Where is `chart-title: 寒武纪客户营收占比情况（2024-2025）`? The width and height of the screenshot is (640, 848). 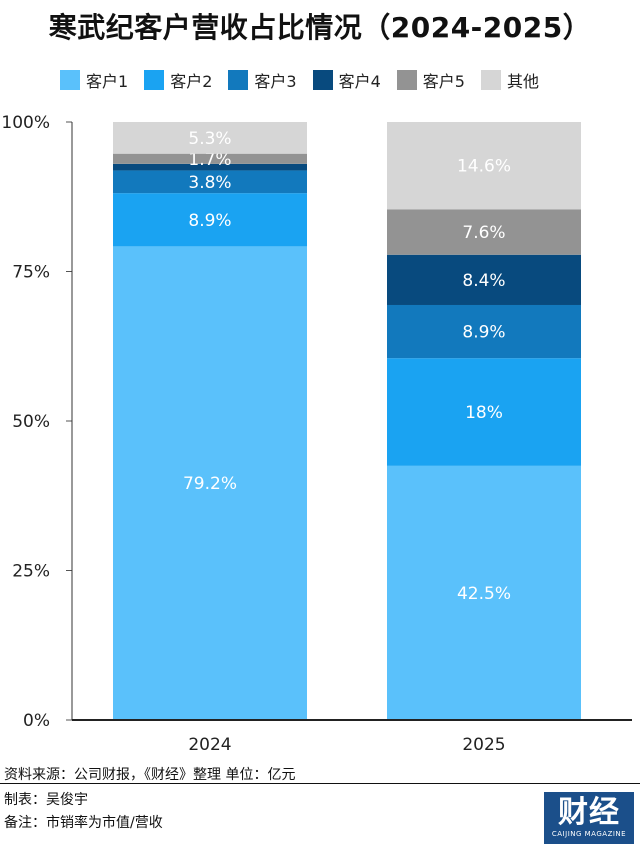
chart-title: 寒武纪客户营收占比情况（2024-2025） is located at coordinates (320, 27).